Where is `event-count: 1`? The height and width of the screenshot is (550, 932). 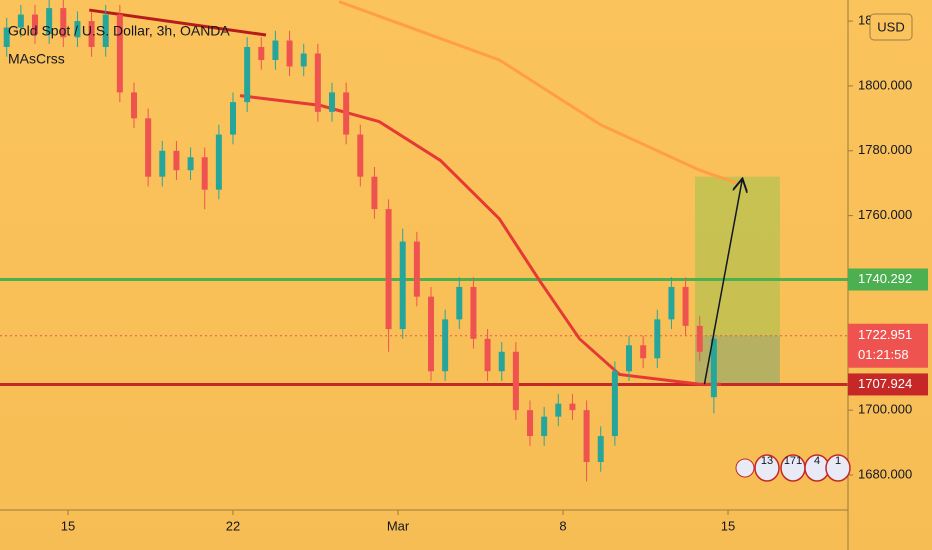 event-count: 1 is located at coordinates (838, 461).